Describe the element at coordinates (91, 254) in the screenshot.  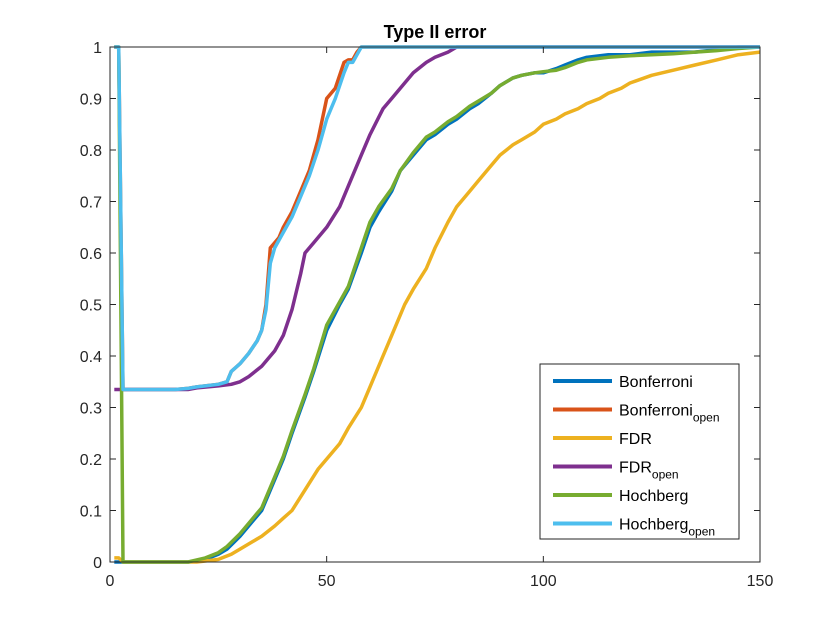
I see `y-tick-label: 0.6` at that location.